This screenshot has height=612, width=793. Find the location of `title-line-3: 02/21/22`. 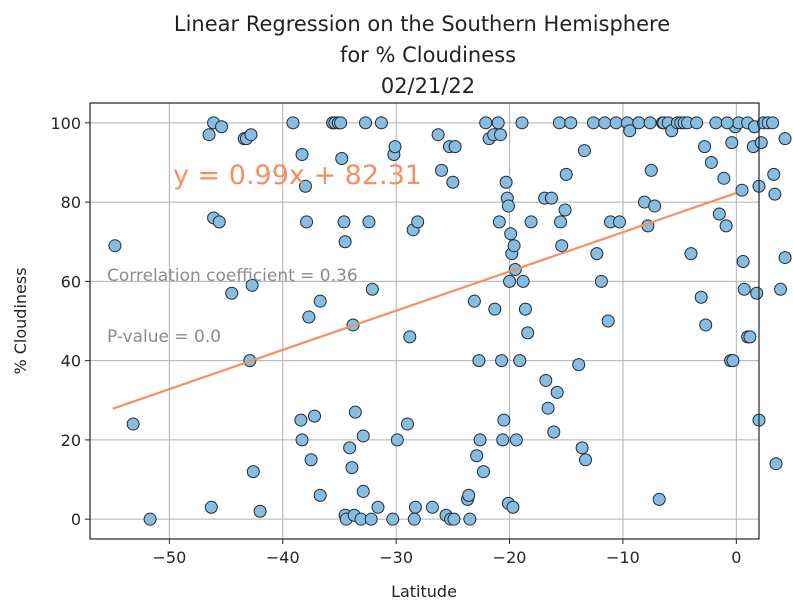

title-line-3: 02/21/22 is located at coordinates (428, 86).